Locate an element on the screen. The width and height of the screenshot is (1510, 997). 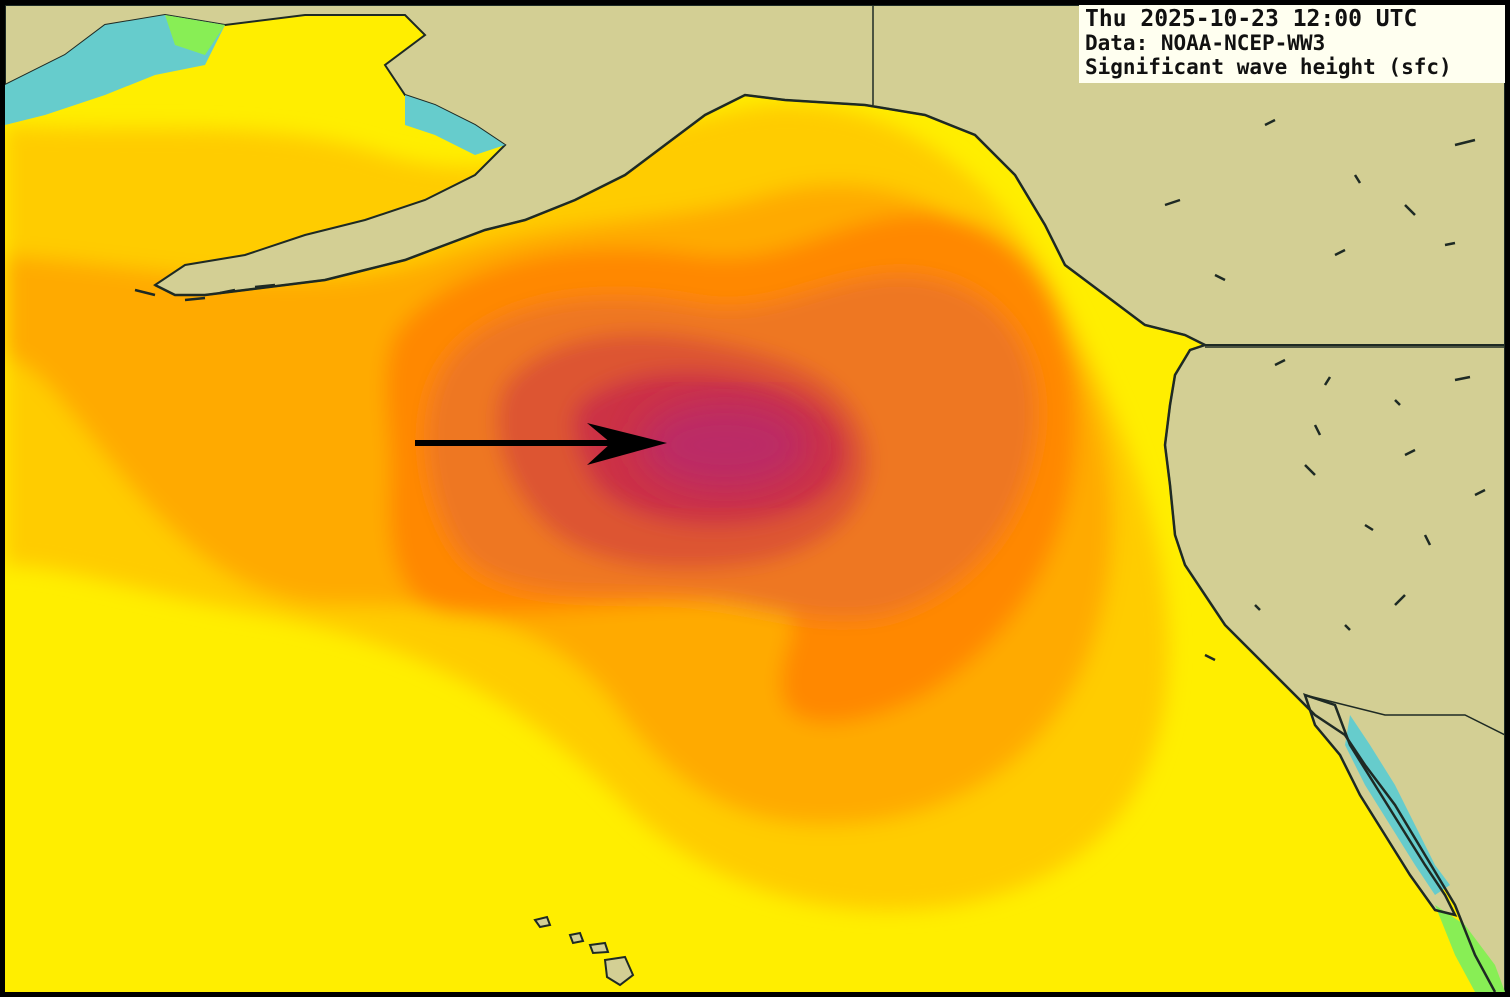
data-source-label: Data: NOAA-NCEP-WW3 is located at coordinates (1205, 43).